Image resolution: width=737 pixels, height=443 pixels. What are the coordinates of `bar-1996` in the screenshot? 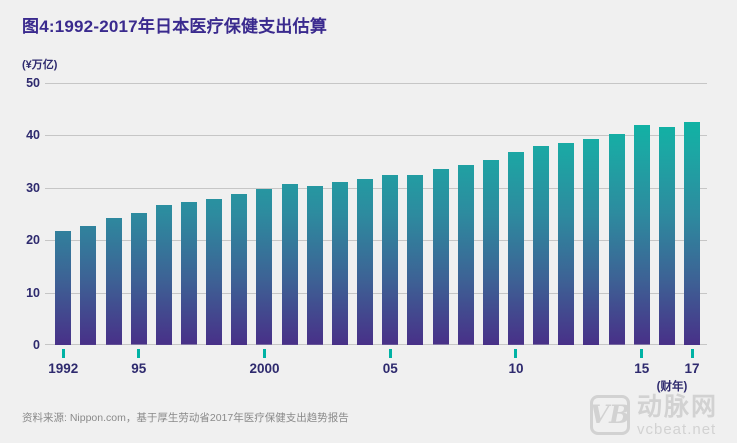 It's located at (163, 275).